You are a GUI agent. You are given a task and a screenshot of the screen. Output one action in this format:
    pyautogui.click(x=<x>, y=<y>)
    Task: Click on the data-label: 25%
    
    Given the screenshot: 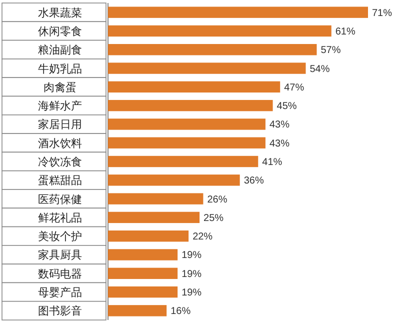 What is the action you would take?
    pyautogui.click(x=214, y=218)
    